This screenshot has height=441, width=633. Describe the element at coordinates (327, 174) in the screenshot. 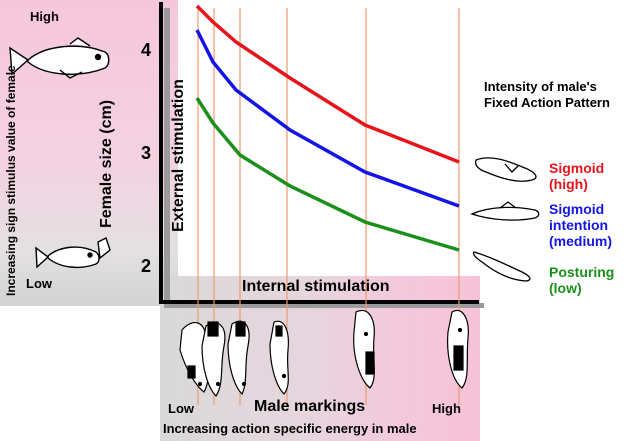

I see `curve-posturing` at that location.